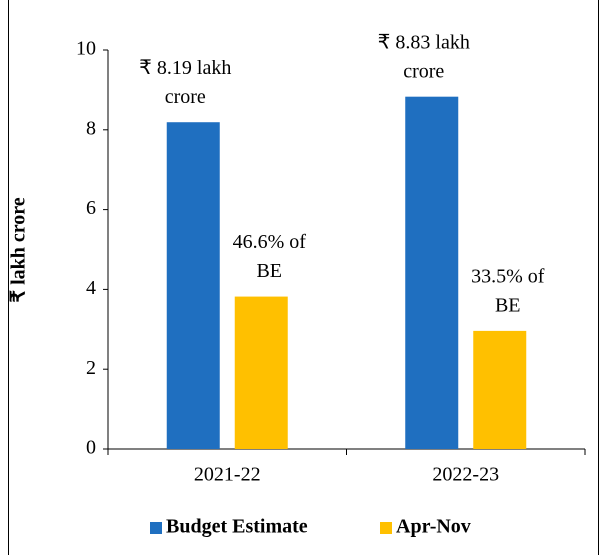 Image resolution: width=607 pixels, height=555 pixels. What do you see at coordinates (91, 448) in the screenshot?
I see `y-tick-label: 0` at bounding box center [91, 448].